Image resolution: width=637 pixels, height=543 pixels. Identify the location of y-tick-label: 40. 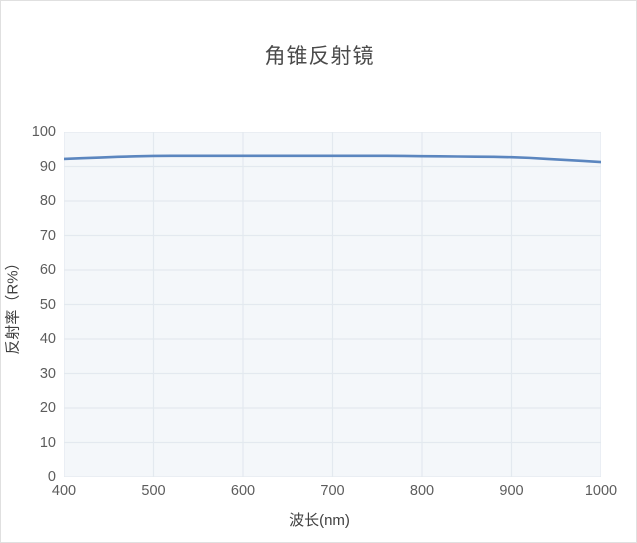
(47, 339).